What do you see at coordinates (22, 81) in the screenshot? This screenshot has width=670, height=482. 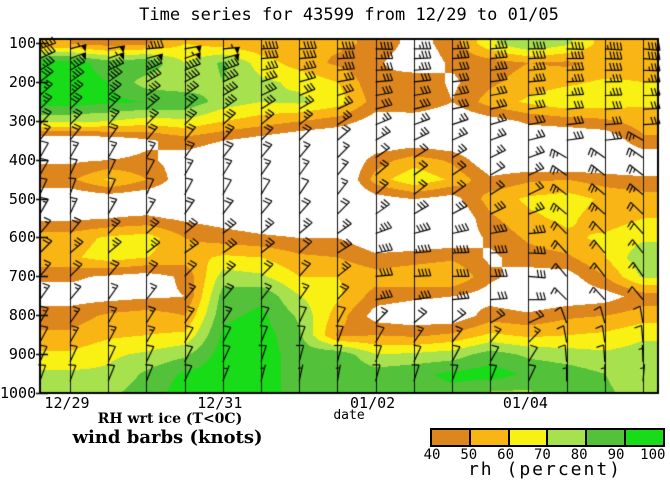 I see `y-axis-tick-label: 200` at bounding box center [22, 81].